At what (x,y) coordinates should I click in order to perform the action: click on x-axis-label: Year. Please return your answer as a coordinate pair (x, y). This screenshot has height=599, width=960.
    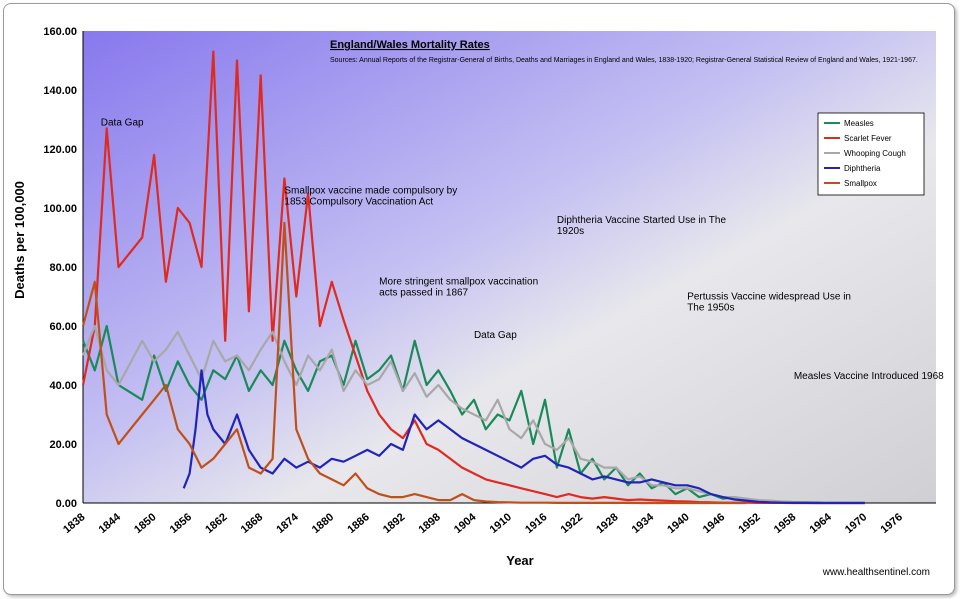
    Looking at the image, I should click on (519, 560).